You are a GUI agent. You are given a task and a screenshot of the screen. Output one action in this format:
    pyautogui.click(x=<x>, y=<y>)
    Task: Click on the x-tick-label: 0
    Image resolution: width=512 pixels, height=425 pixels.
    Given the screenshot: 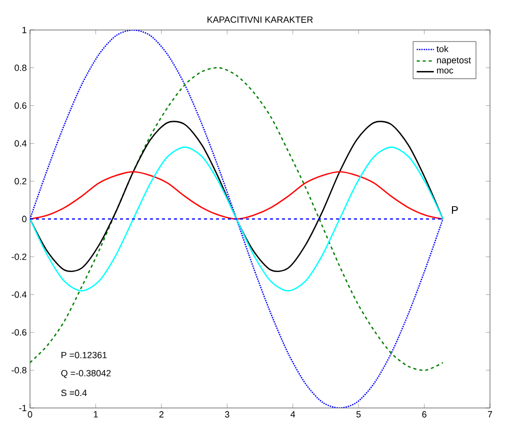 What is the action you would take?
    pyautogui.click(x=30, y=414)
    